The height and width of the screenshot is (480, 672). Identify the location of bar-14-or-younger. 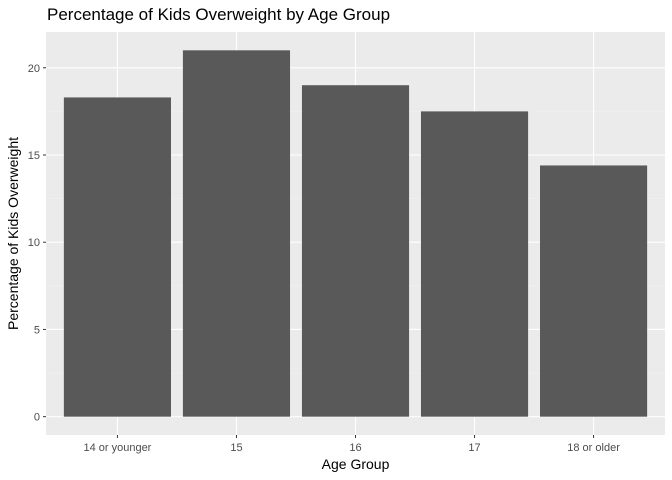
(117, 257).